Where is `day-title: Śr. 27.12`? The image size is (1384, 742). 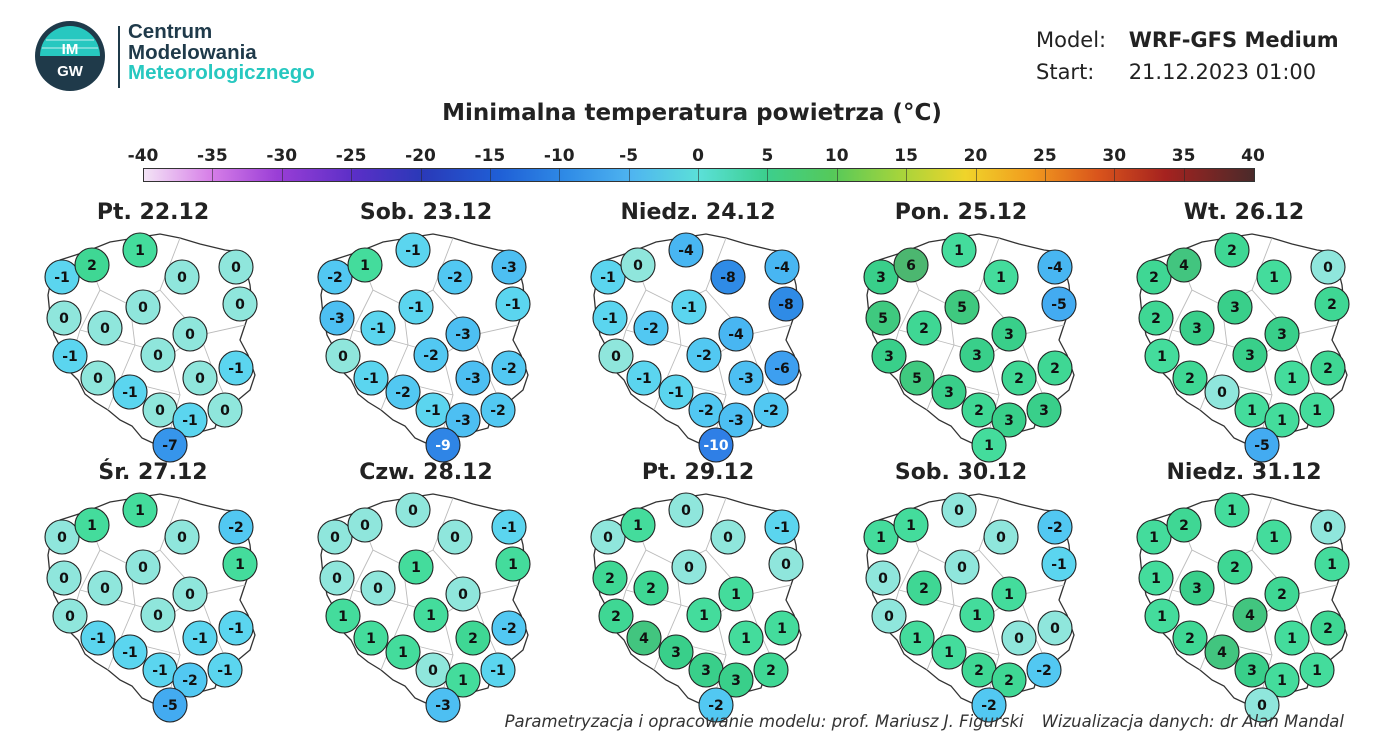
day-title: Śr. 27.12 is located at coordinates (153, 472).